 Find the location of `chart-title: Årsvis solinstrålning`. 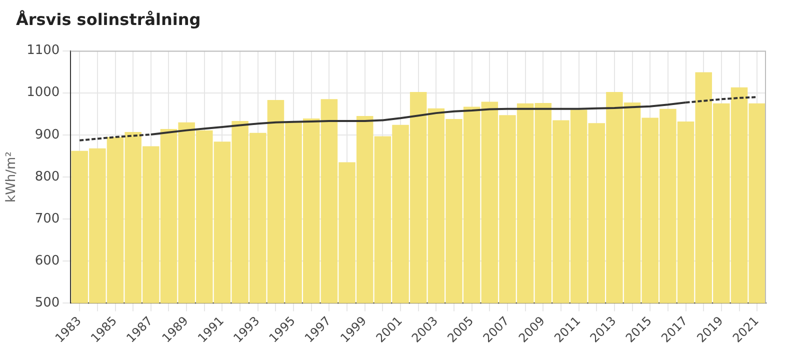

chart-title: Årsvis solinstrålning is located at coordinates (108, 19).